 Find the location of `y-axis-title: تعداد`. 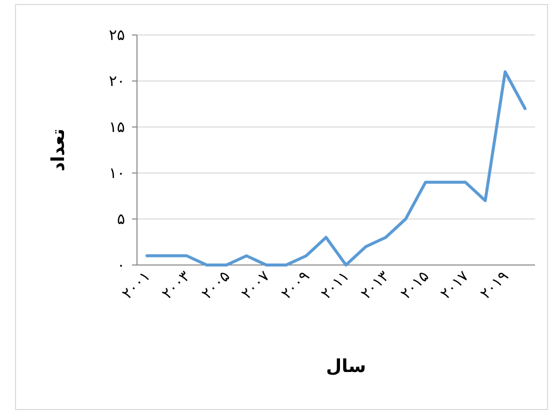

y-axis-title: تعداد is located at coordinates (58, 150).